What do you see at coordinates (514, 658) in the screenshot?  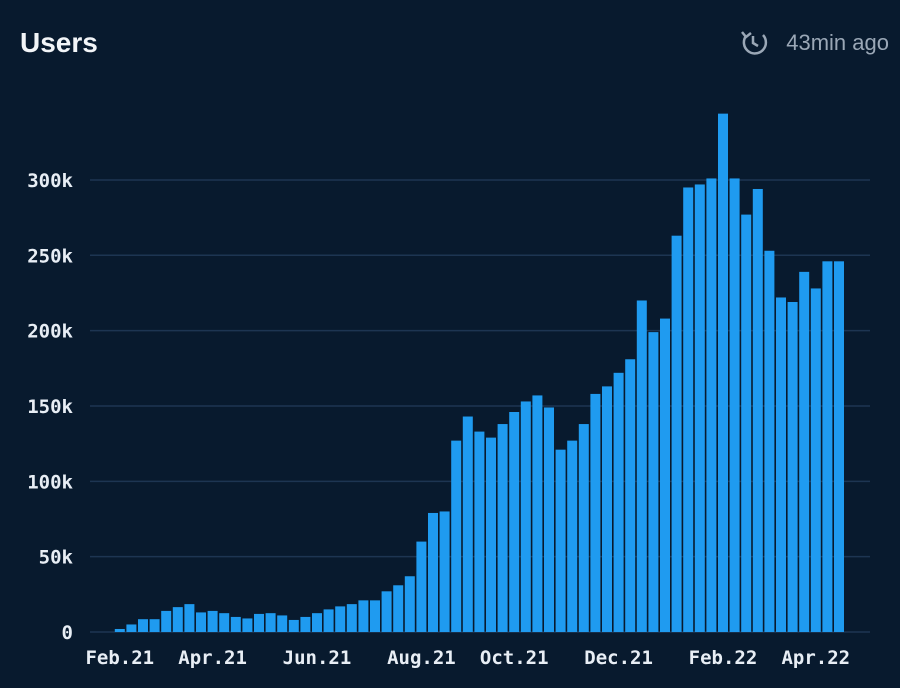 I see `x-tick-label: Oct.21` at bounding box center [514, 658].